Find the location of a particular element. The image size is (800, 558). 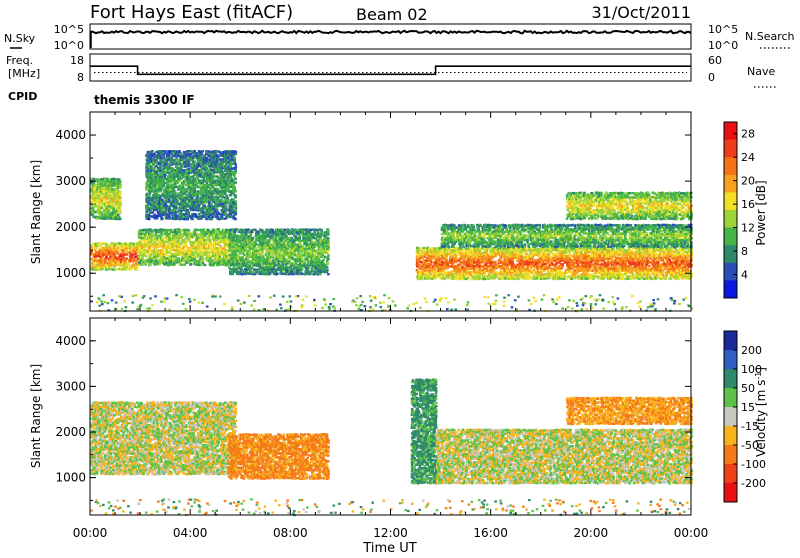

date-title: 31/Oct/2011 is located at coordinates (641, 12).